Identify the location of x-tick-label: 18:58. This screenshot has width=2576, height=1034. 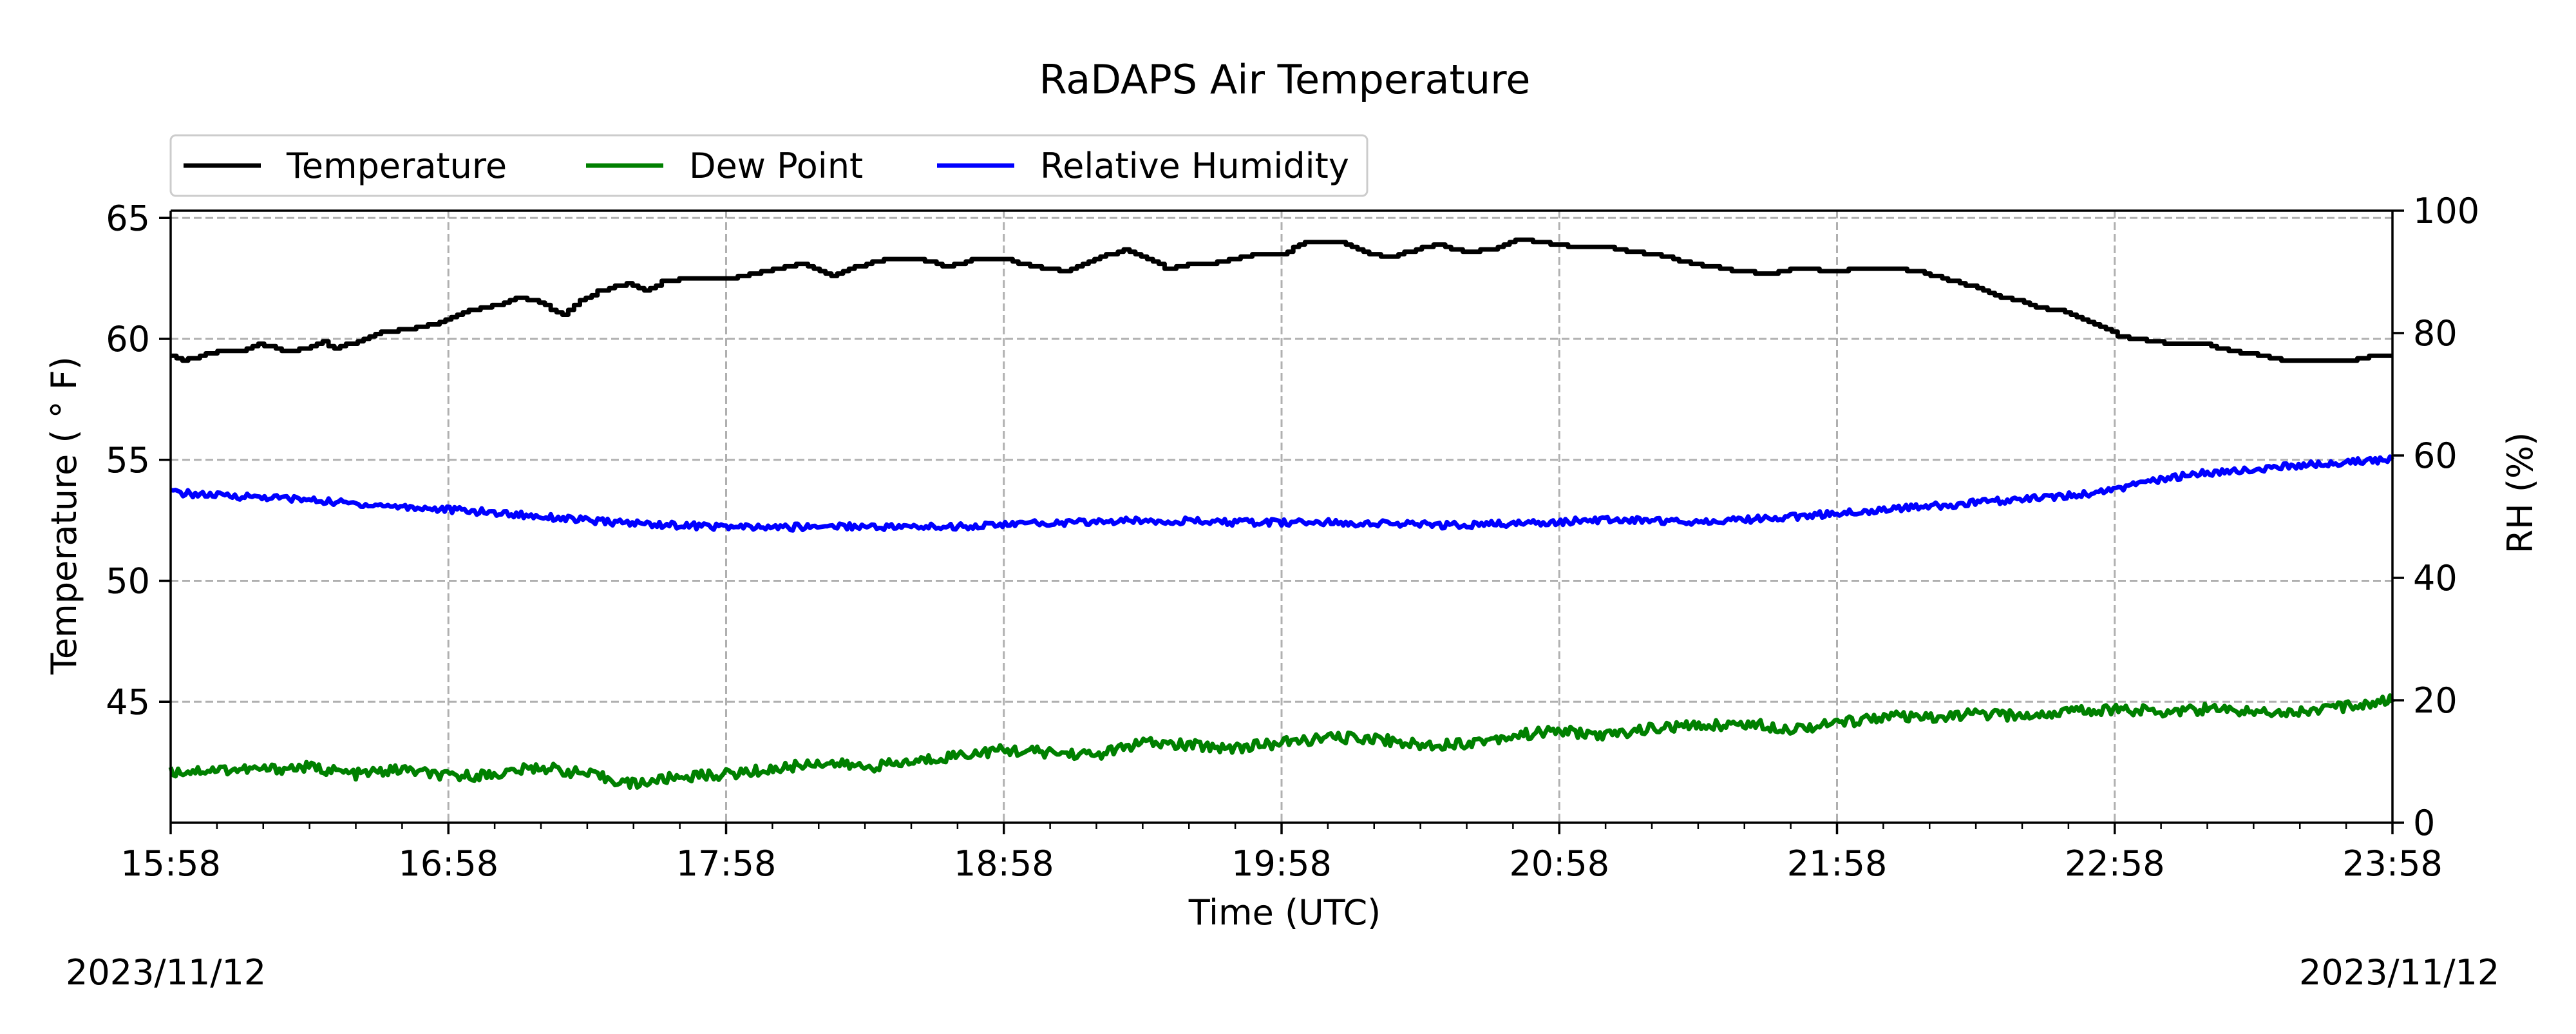
(1004, 864).